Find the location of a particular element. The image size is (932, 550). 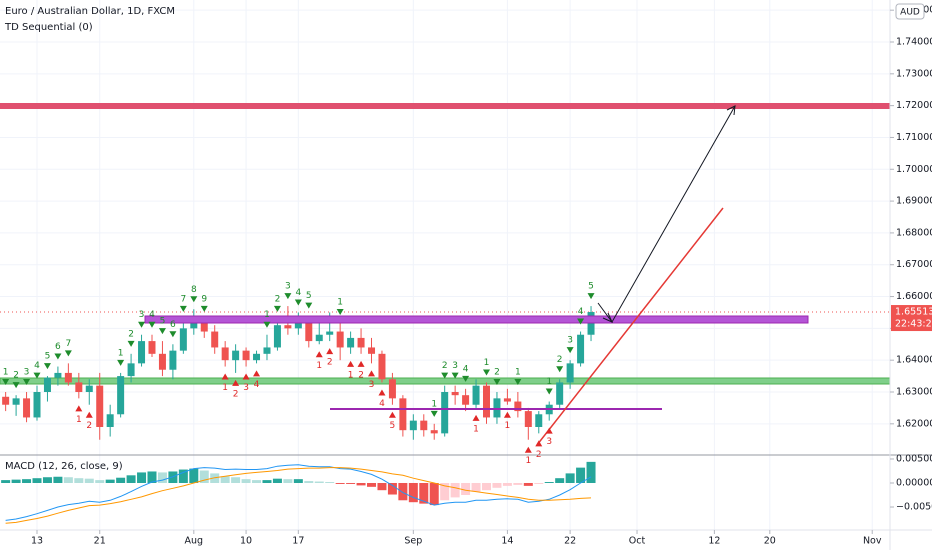

td-down-count: 4 is located at coordinates (382, 404).